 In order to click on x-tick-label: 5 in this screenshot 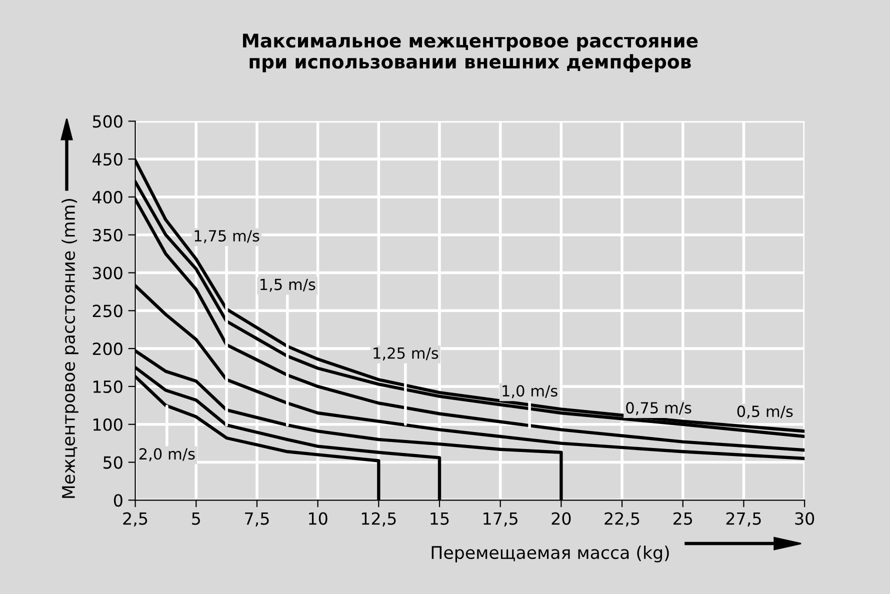, I will do `click(196, 518)`.